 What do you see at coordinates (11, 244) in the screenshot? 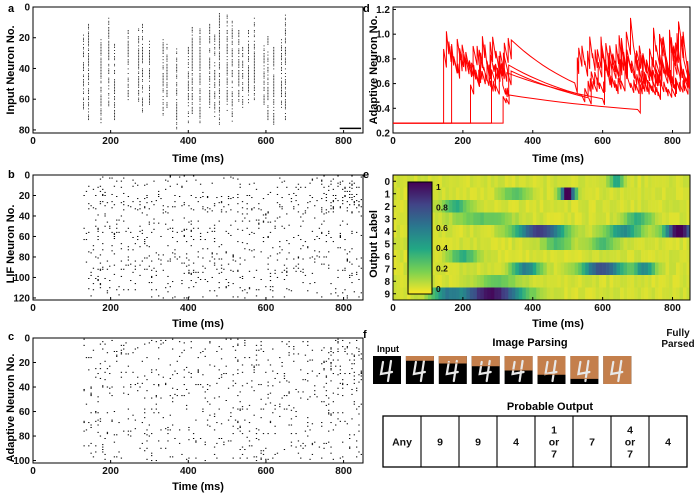
I see `panel-b-ylabel: LIF Neuron No.` at bounding box center [11, 244].